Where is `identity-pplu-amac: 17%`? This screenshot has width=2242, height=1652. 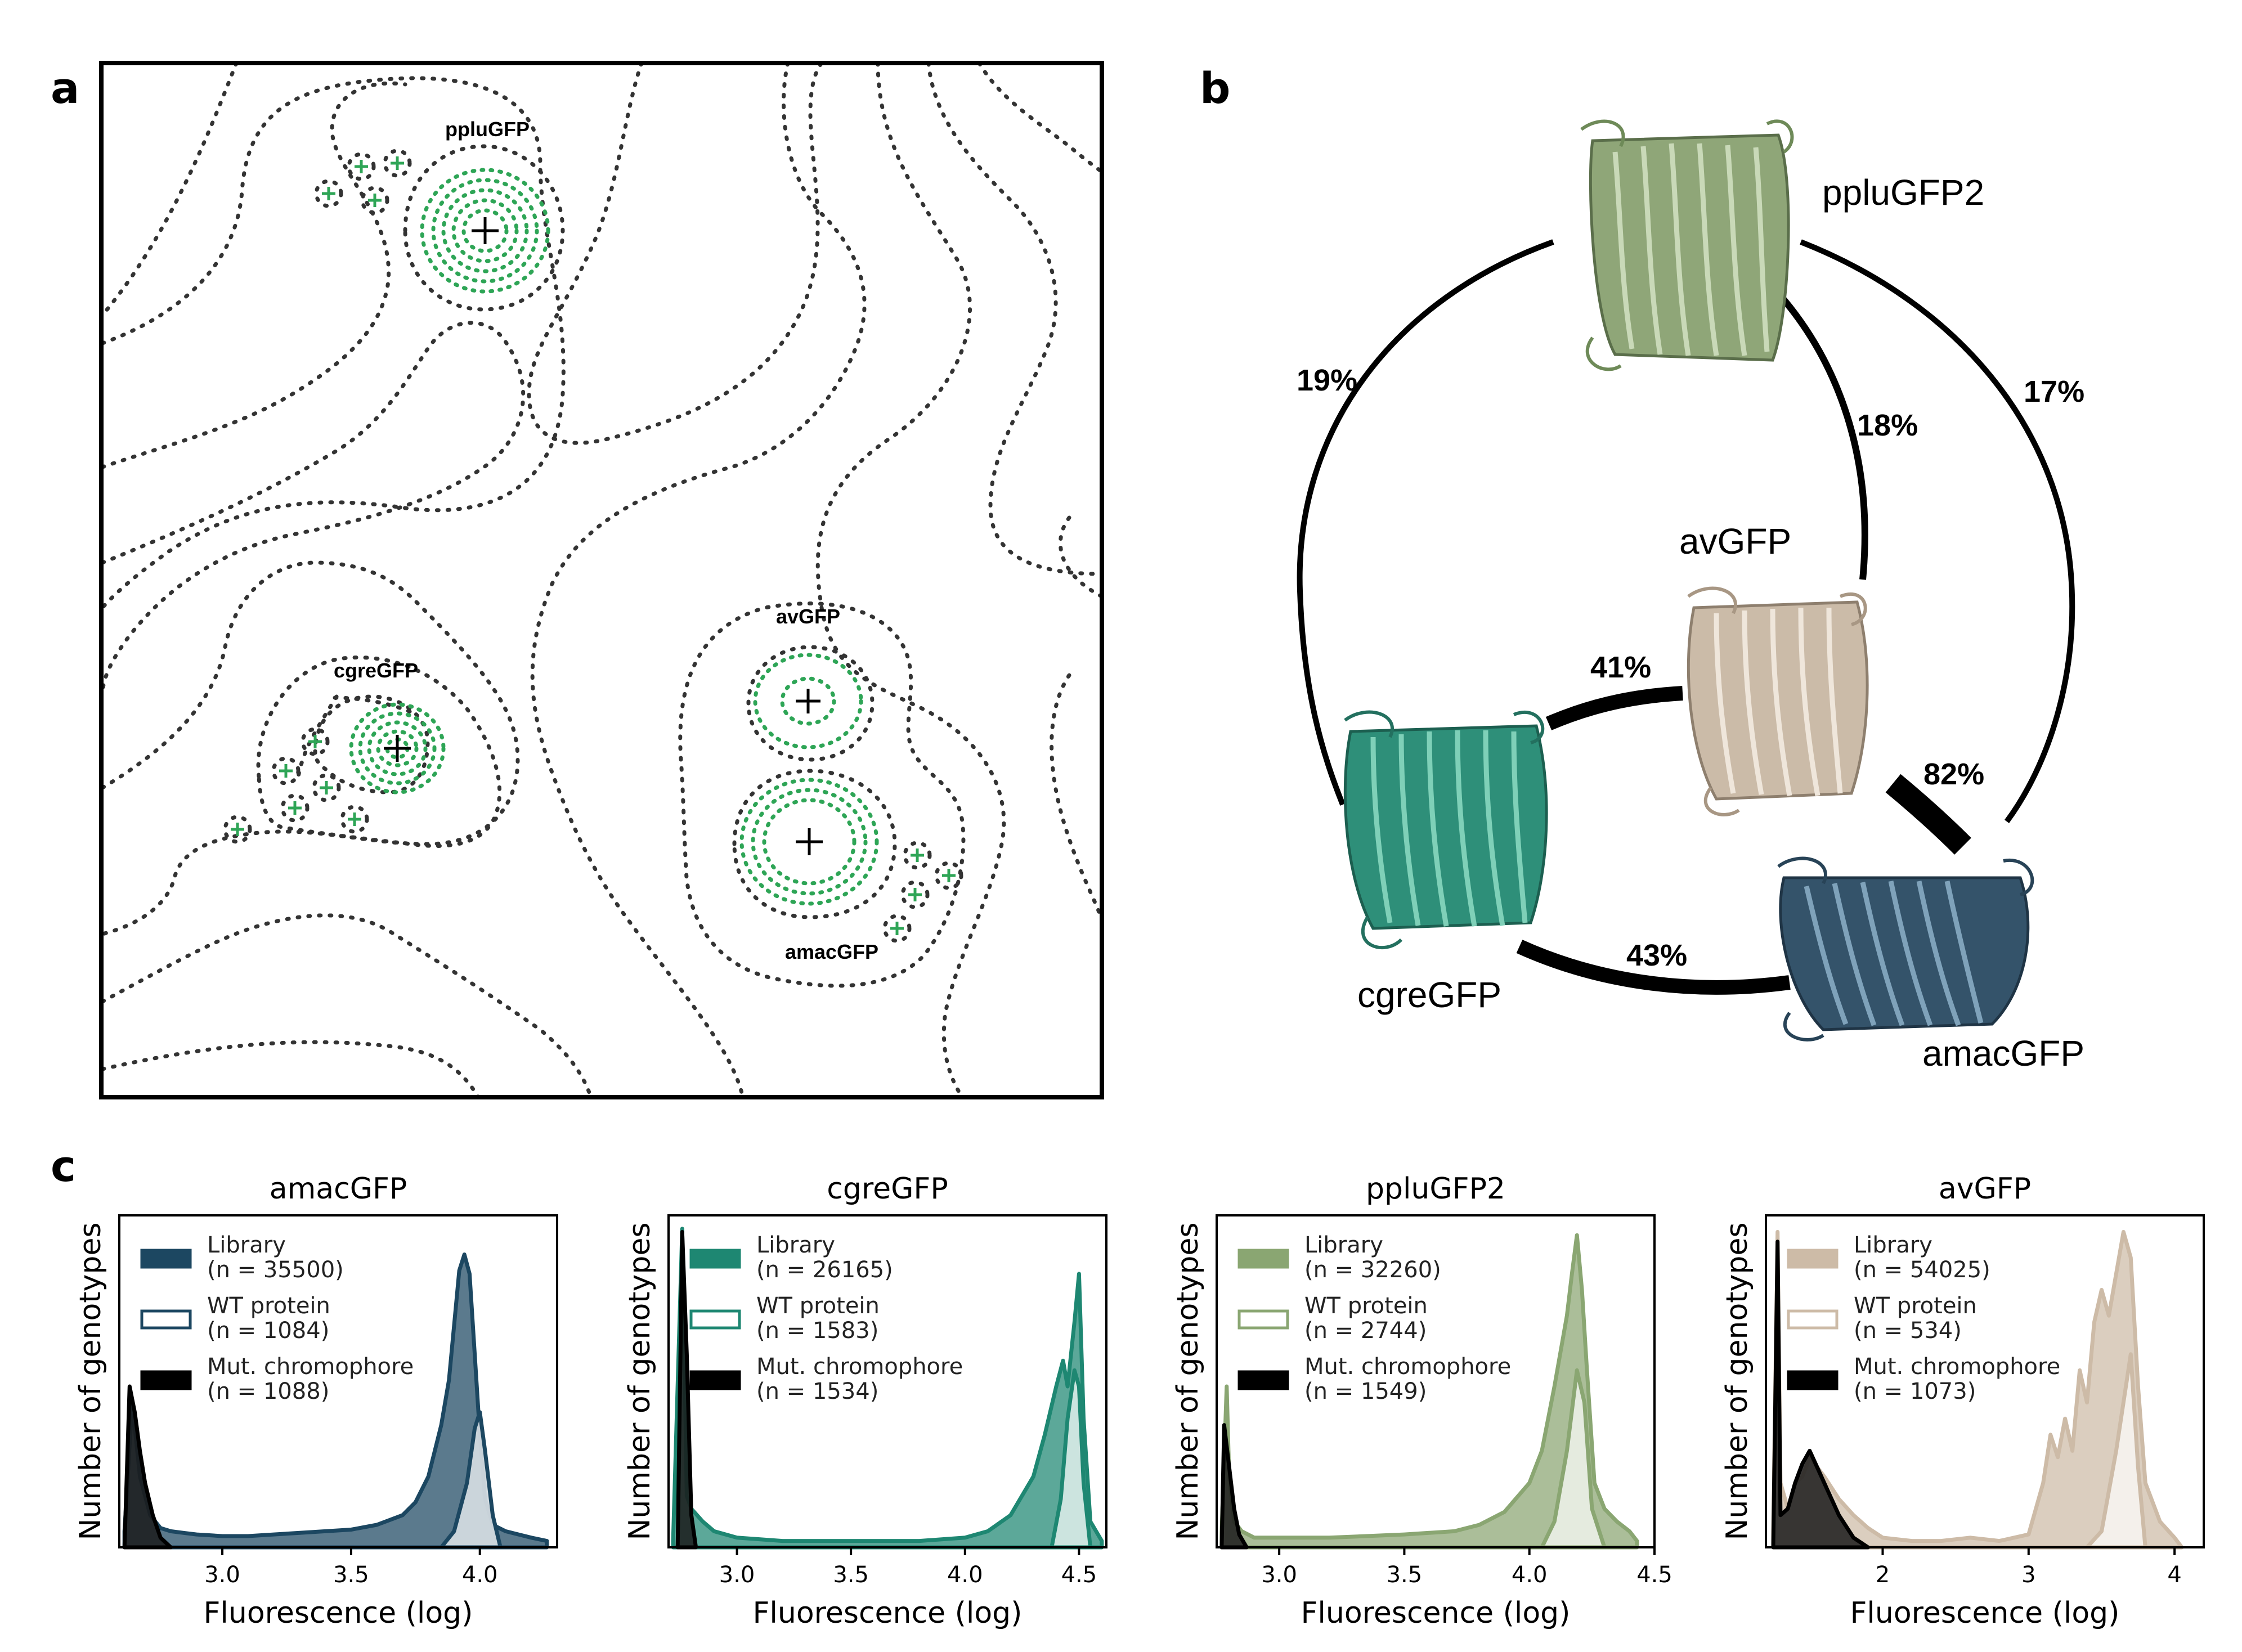 identity-pplu-amac: 17% is located at coordinates (2054, 391).